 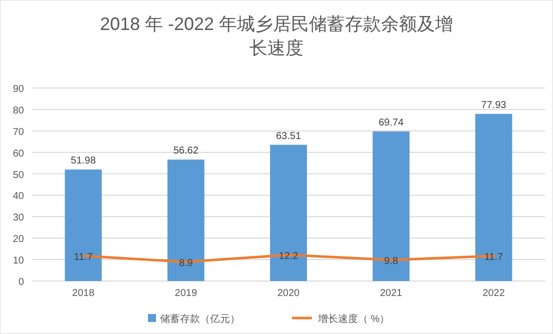 I want to click on data-label: 69.74, so click(x=391, y=122).